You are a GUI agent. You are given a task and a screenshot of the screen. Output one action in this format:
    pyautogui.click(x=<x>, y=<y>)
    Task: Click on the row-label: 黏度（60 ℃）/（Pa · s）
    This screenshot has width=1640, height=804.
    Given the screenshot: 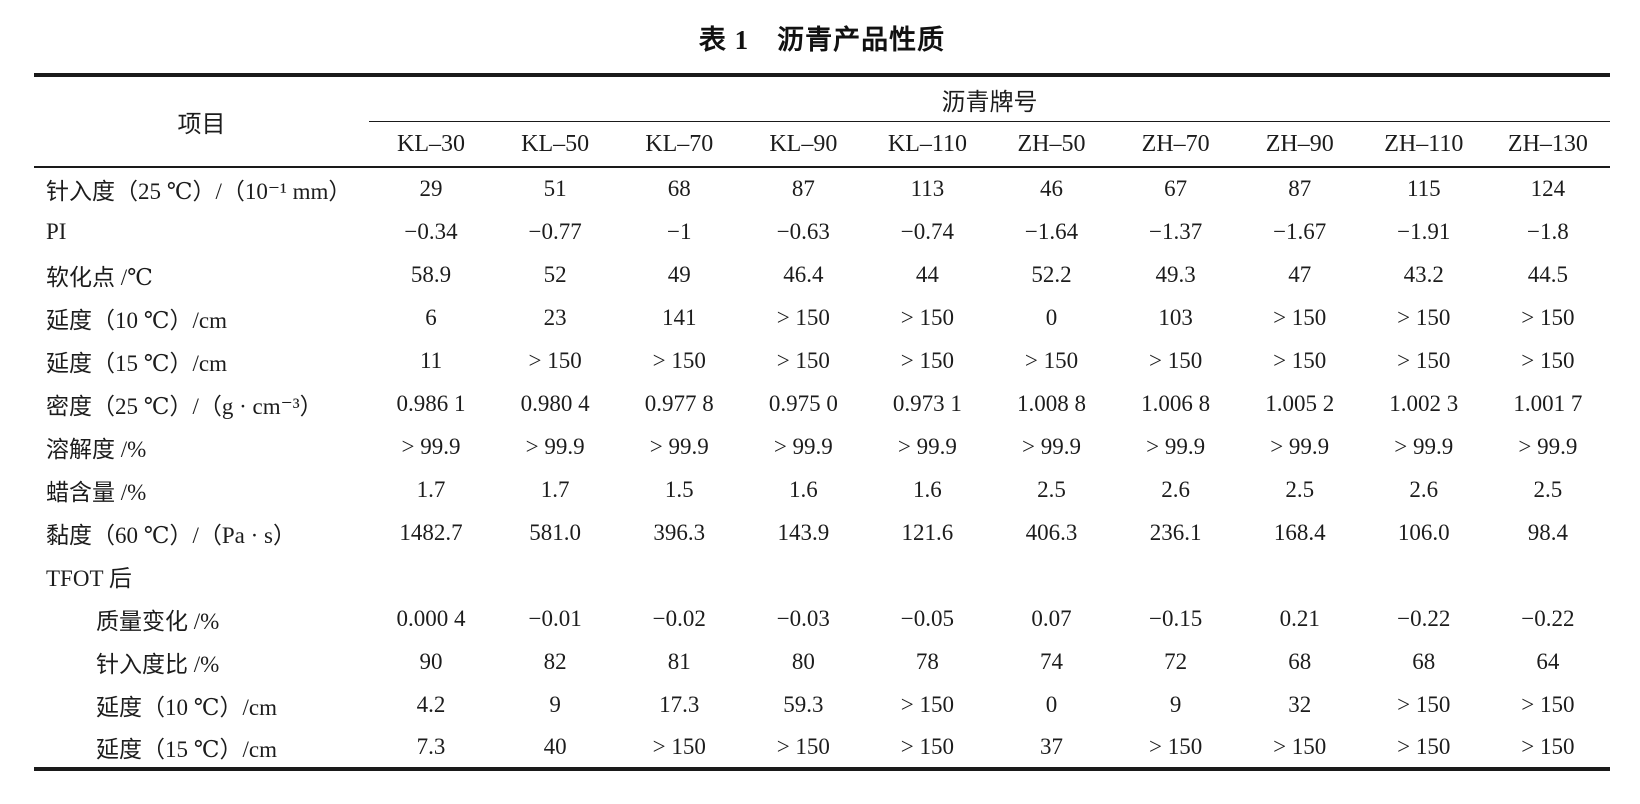 What is the action you would take?
    pyautogui.click(x=171, y=535)
    